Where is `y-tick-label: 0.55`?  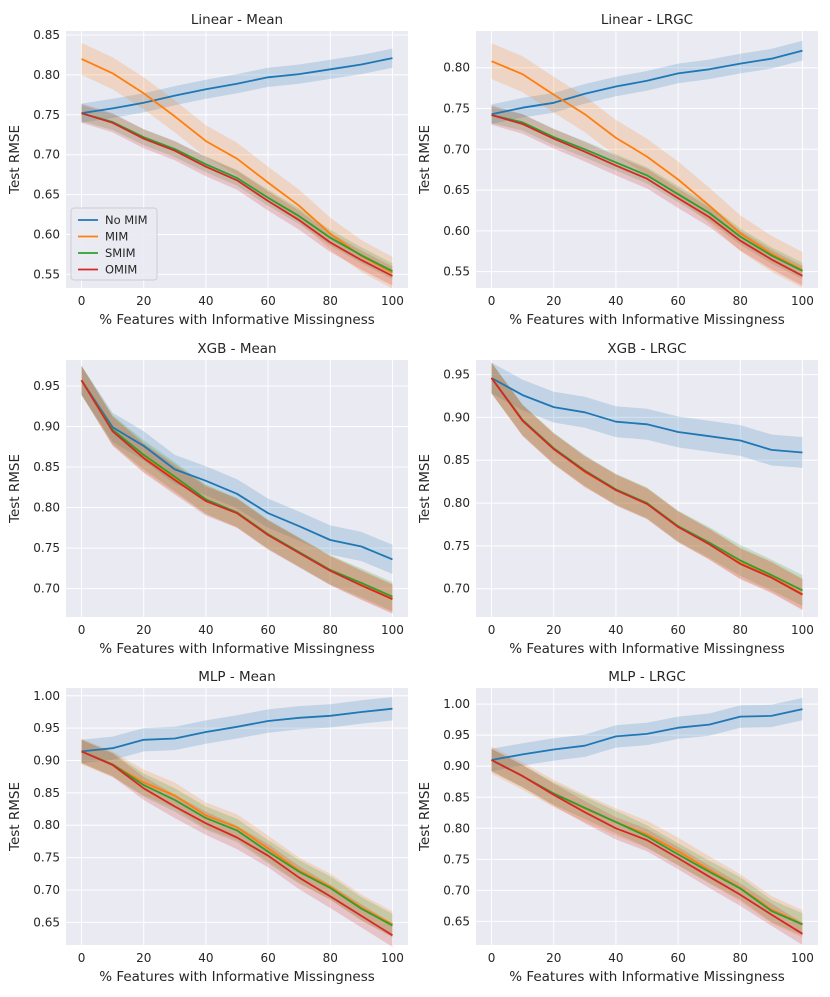
y-tick-label: 0.55 is located at coordinates (46, 274).